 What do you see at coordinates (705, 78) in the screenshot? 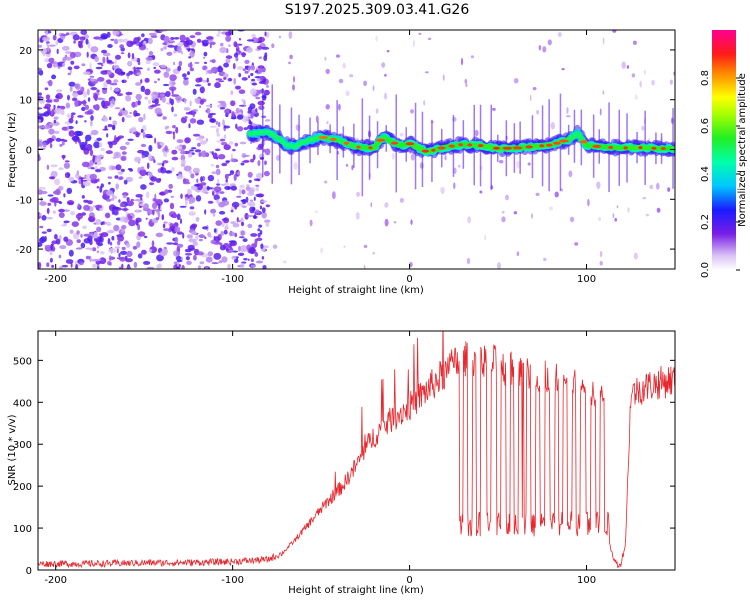
I see `colorbar-tick-label: 0.8` at bounding box center [705, 78].